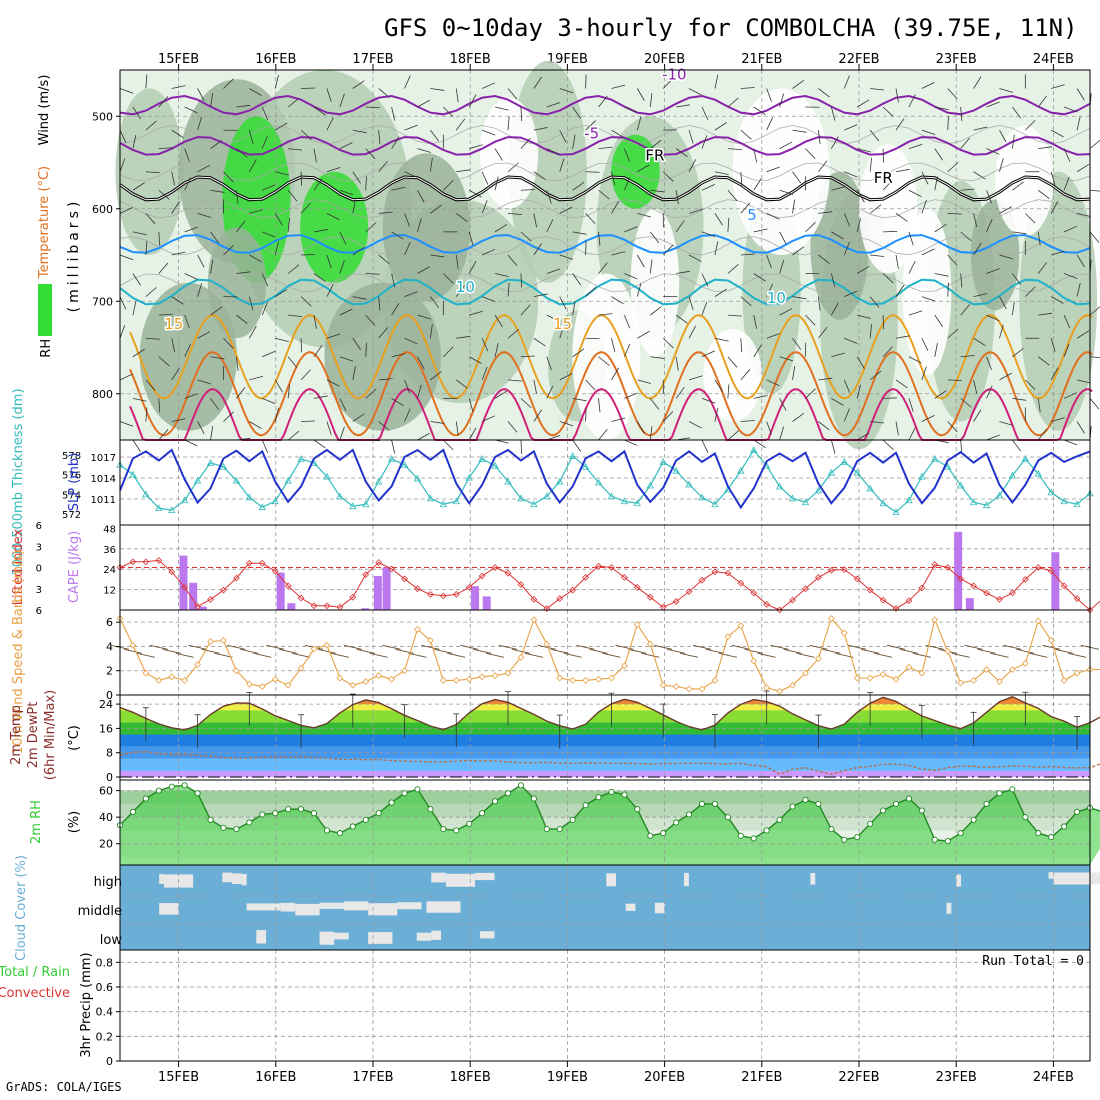 Image resolution: width=1100 pixels, height=1100 pixels. What do you see at coordinates (605, 188) in the screenshot?
I see `isotherm-freezing-inner` at bounding box center [605, 188].